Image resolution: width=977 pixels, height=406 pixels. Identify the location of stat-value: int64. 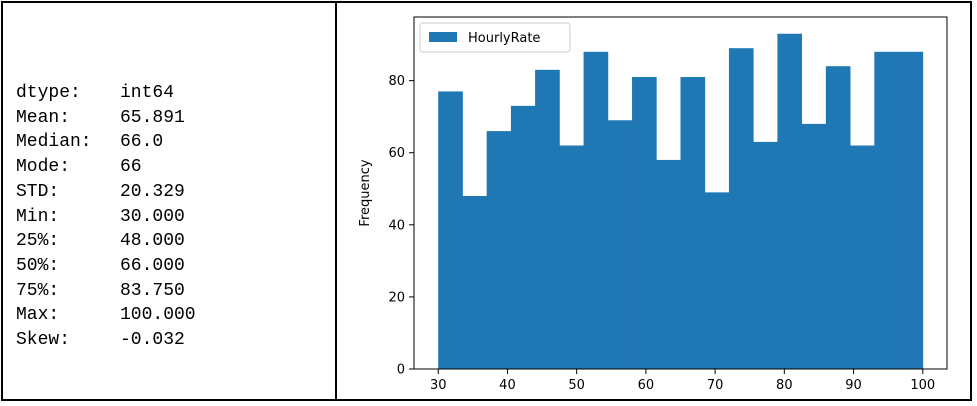
(147, 93).